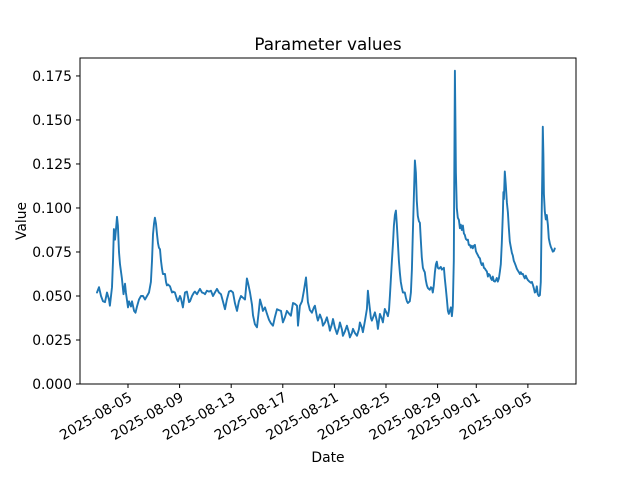 The image size is (640, 480). What do you see at coordinates (327, 44) in the screenshot?
I see `chart-title: Parameter values` at bounding box center [327, 44].